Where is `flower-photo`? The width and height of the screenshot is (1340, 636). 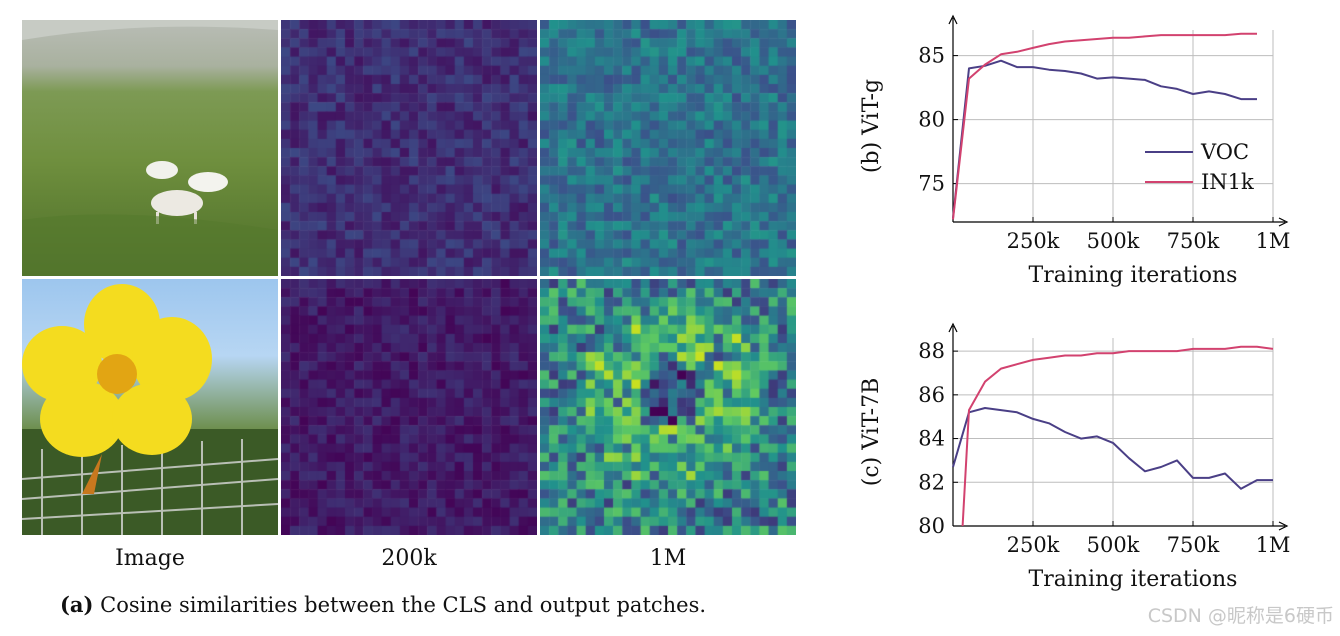 flower-photo is located at coordinates (150, 407).